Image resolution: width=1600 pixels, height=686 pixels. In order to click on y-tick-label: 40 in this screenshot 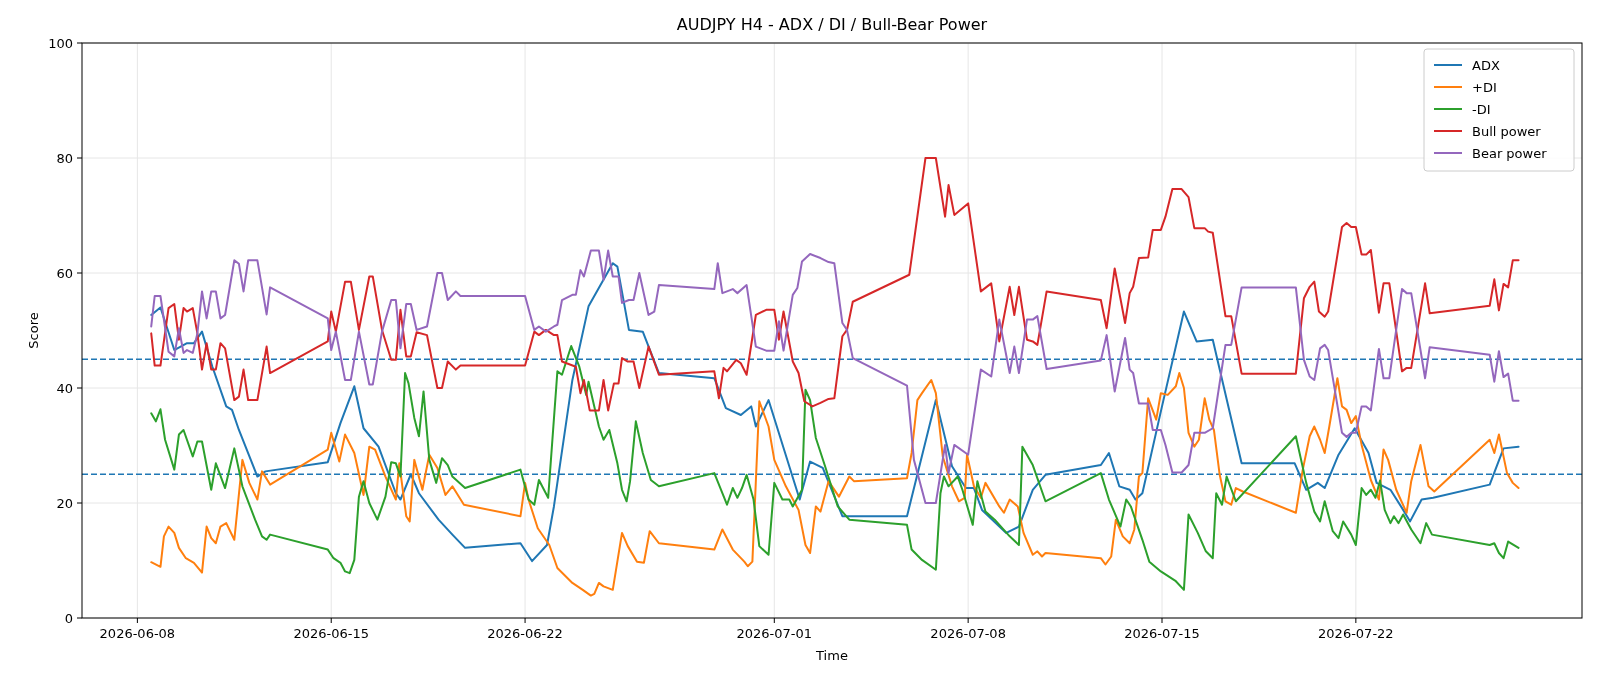, I will do `click(64, 388)`.